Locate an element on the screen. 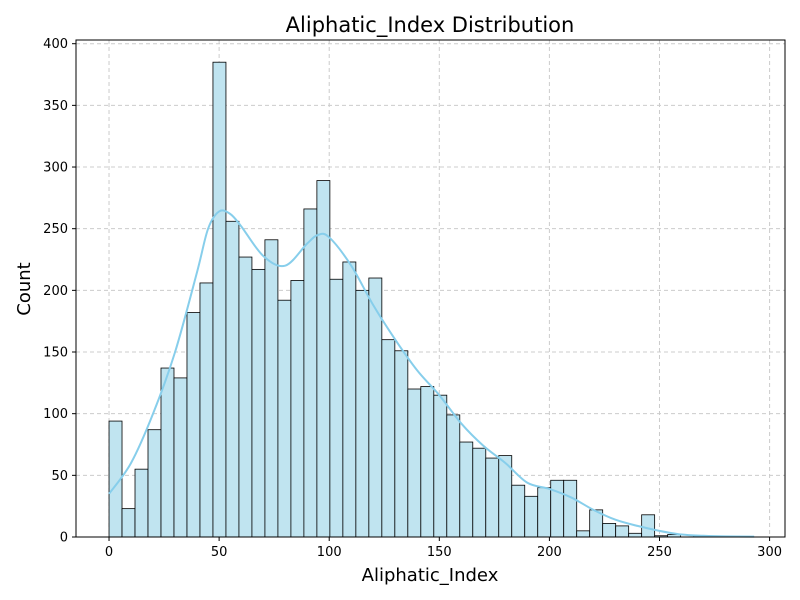 Image resolution: width=800 pixels, height=600 pixels. x-tick-label: 200 is located at coordinates (549, 552).